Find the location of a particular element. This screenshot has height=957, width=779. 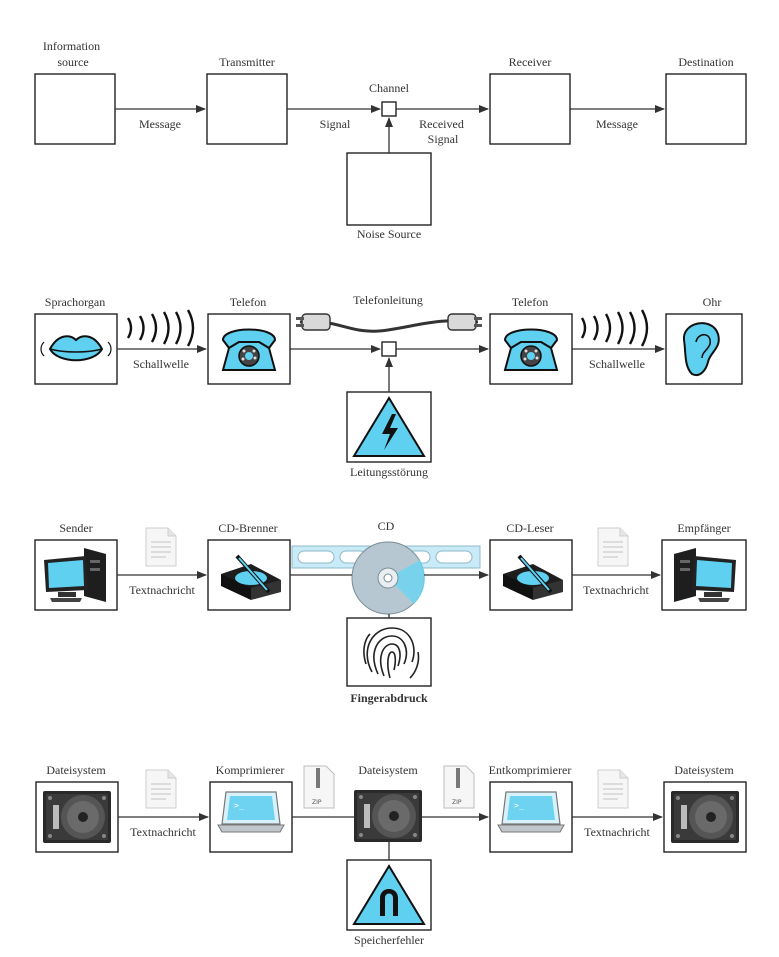

row4-receiver-label: Entkomprimierer is located at coordinates (530, 770).